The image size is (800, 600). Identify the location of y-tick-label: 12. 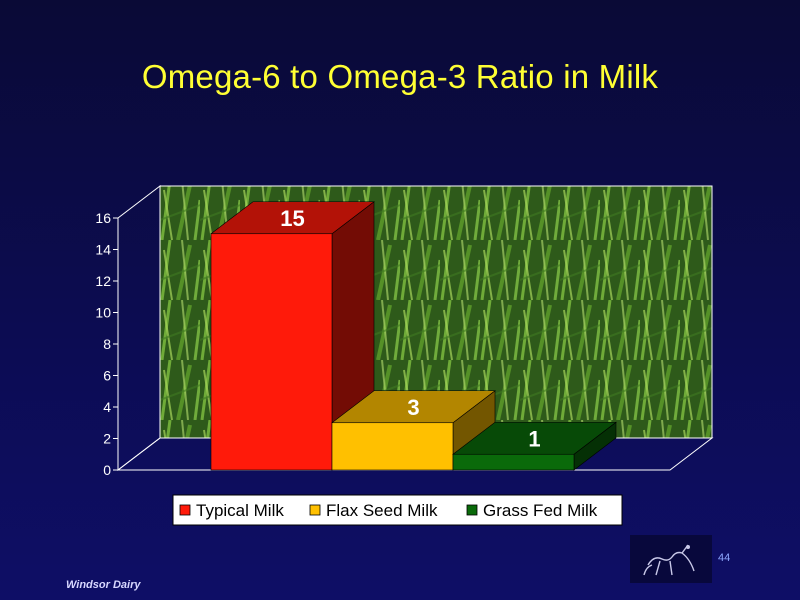
(103, 281).